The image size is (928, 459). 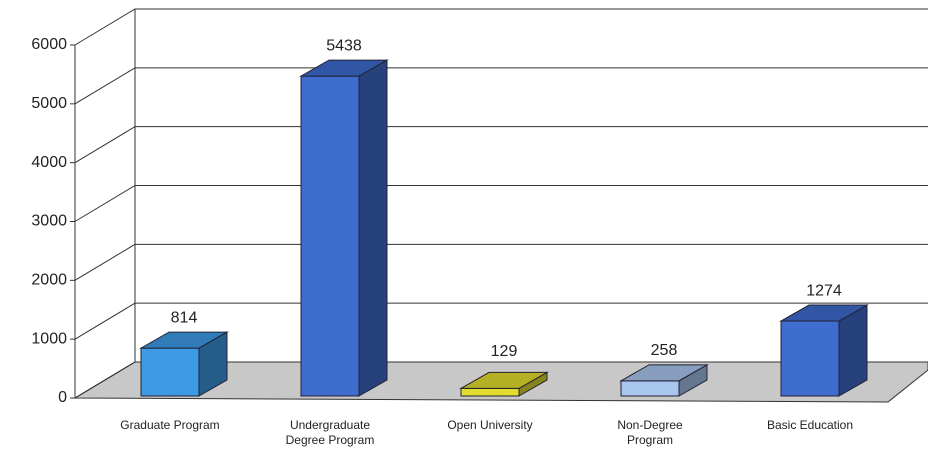 I want to click on y-tick-label: 4000, so click(x=49, y=162).